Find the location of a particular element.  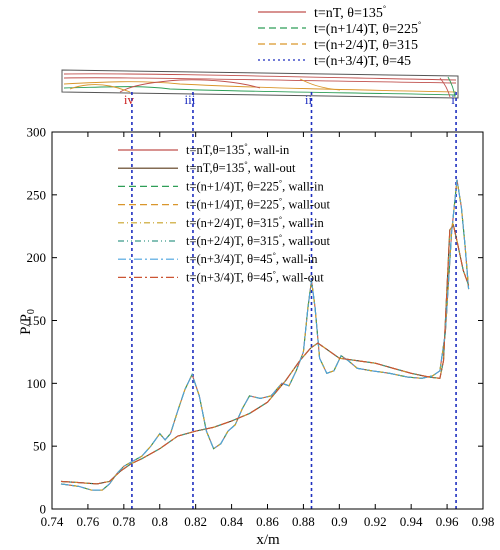

nozzle-outline is located at coordinates (260, 84).